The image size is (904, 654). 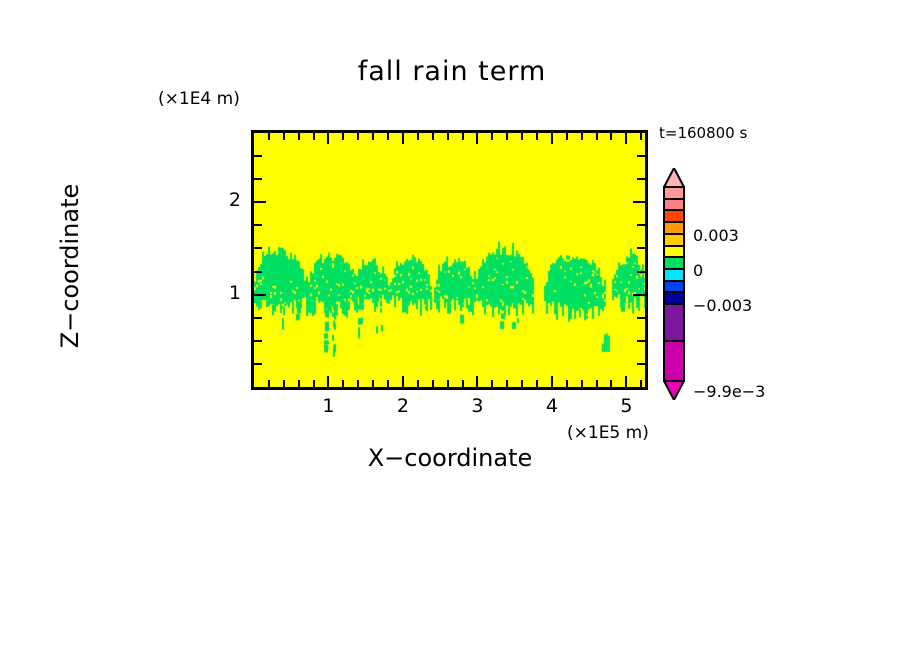 What do you see at coordinates (716, 235) in the screenshot?
I see `colorbar-tick-label: 0.003` at bounding box center [716, 235].